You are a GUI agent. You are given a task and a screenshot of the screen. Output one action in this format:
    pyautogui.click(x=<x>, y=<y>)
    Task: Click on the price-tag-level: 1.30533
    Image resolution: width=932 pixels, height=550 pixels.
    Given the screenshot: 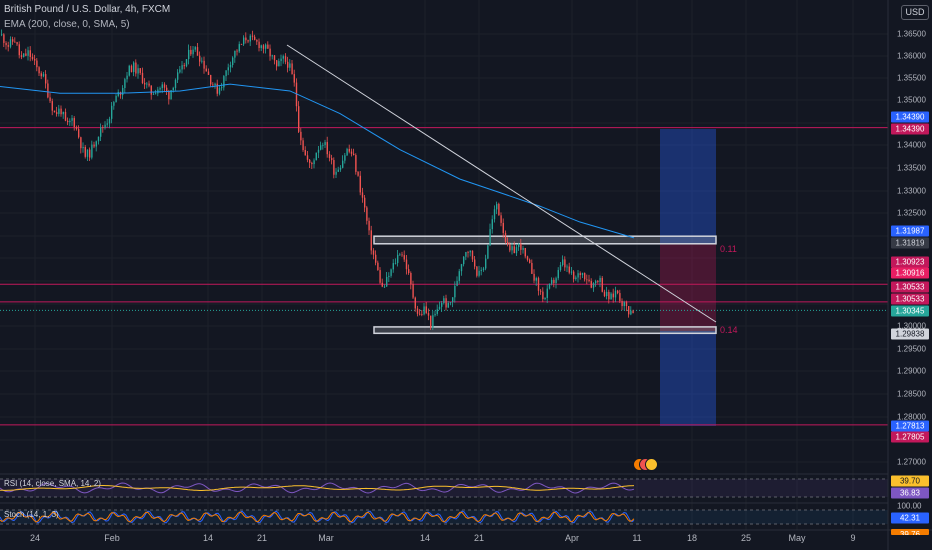 What is the action you would take?
    pyautogui.click(x=910, y=287)
    